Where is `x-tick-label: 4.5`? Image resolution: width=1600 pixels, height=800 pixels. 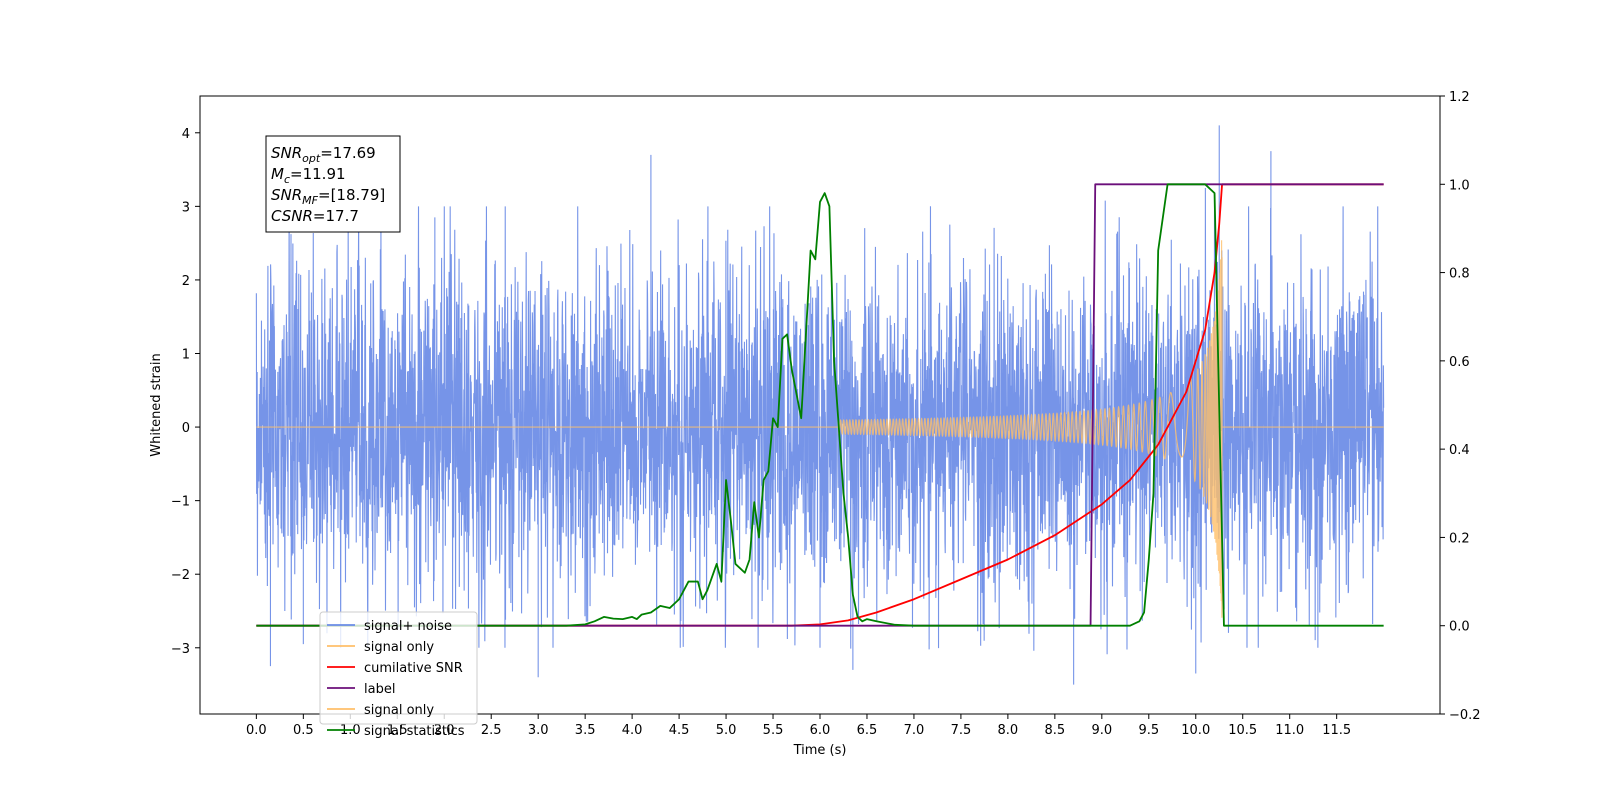
x-tick-label: 4.5 is located at coordinates (679, 730).